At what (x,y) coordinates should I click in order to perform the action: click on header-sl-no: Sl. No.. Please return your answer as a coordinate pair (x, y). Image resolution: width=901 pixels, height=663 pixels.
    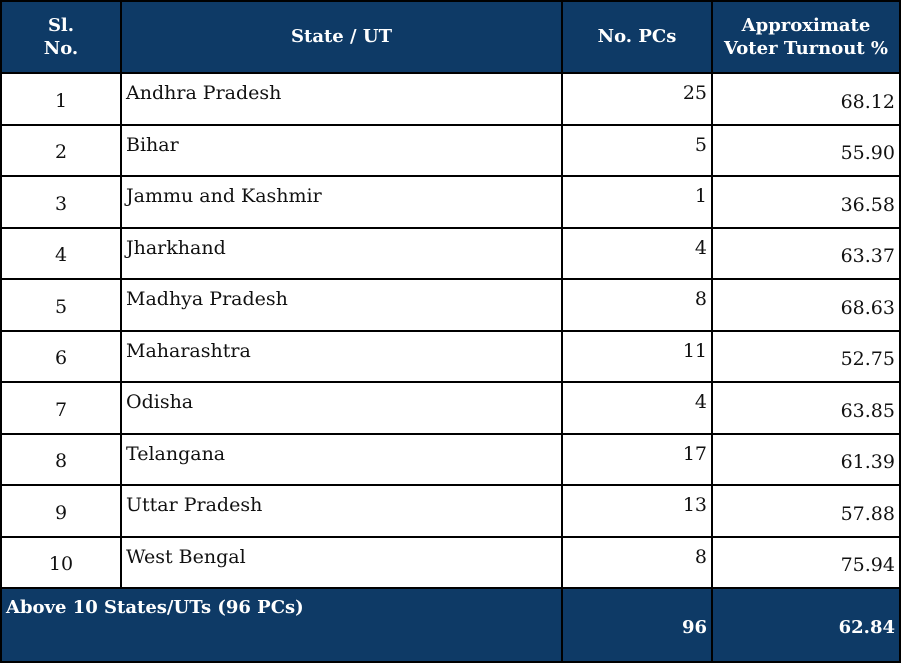
    Looking at the image, I should click on (61, 37).